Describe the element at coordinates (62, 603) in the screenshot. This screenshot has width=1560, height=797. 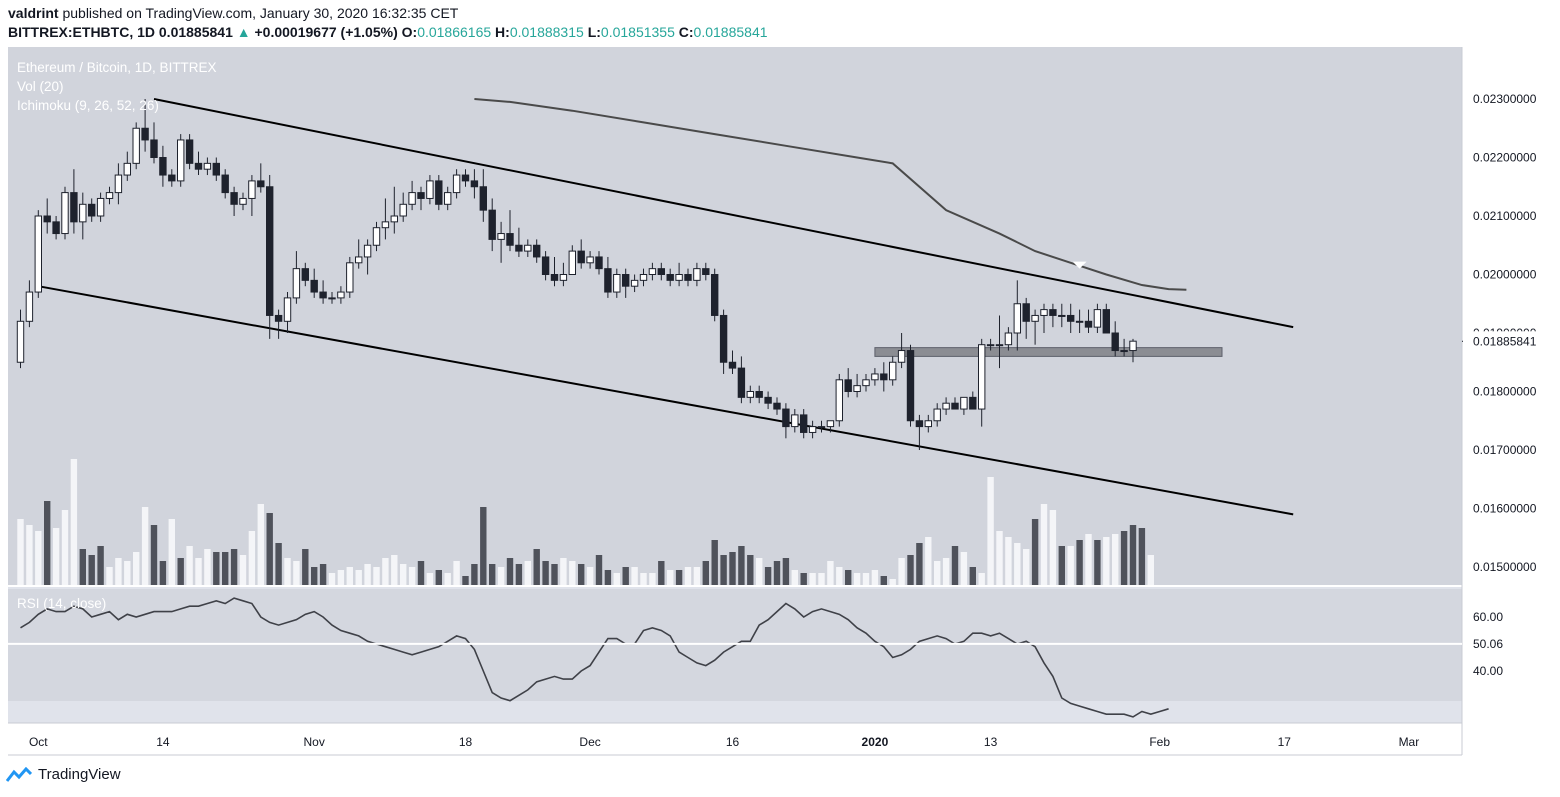
I see `legend-rsi: RSI (14, close)` at that location.